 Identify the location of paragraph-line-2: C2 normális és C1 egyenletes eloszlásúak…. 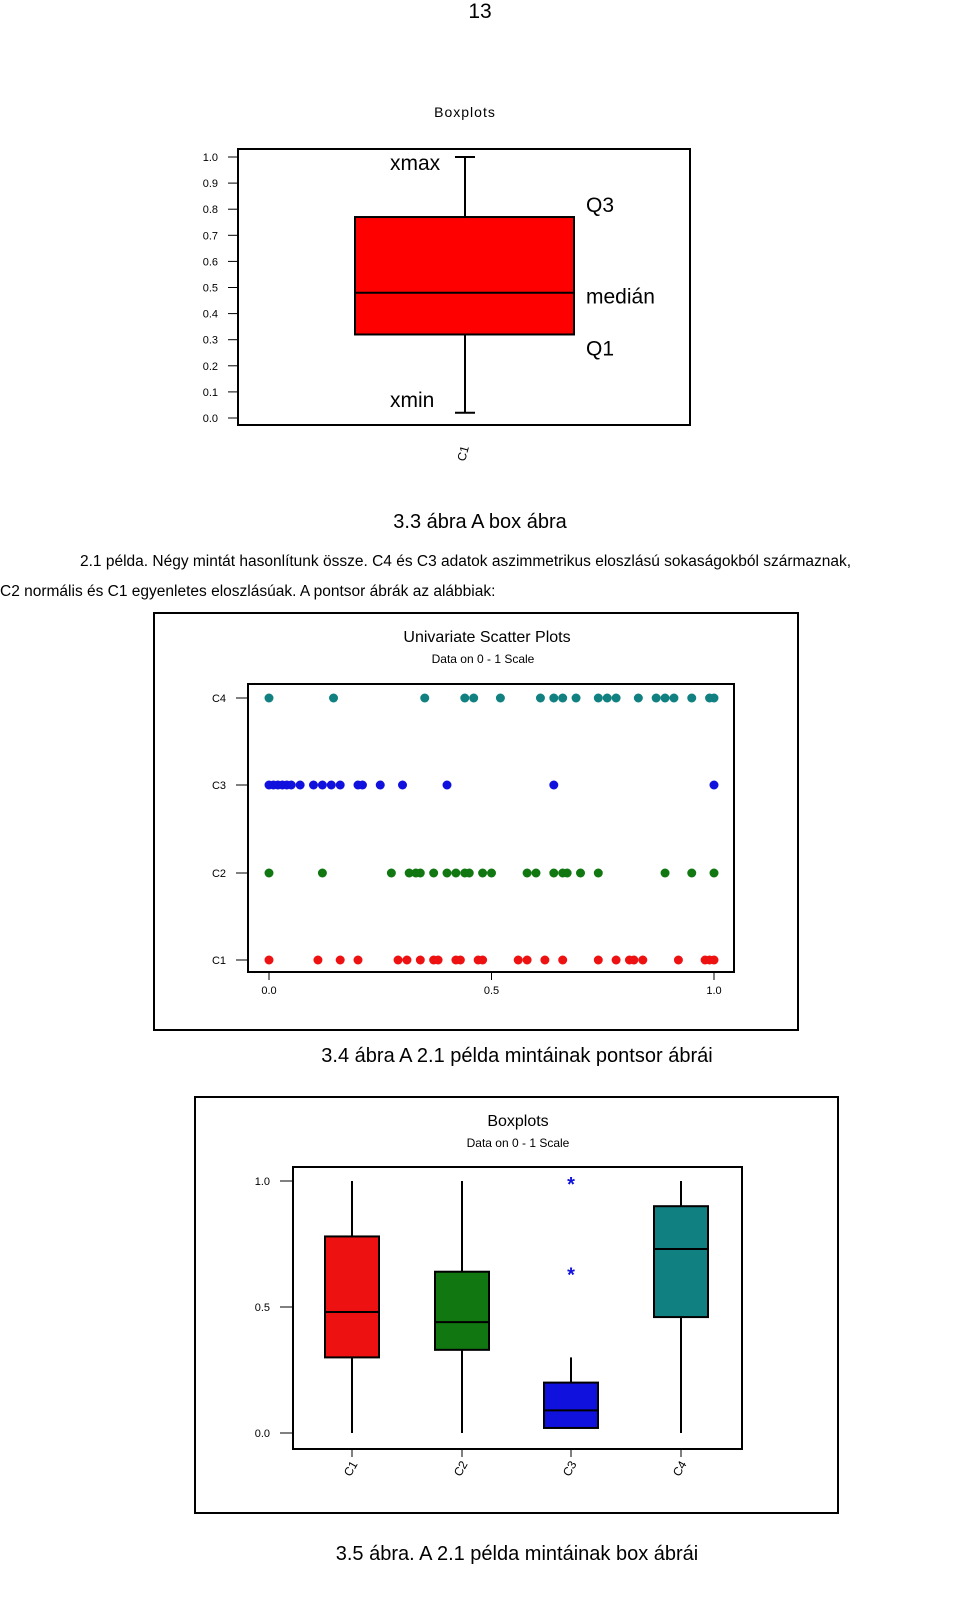
(248, 591).